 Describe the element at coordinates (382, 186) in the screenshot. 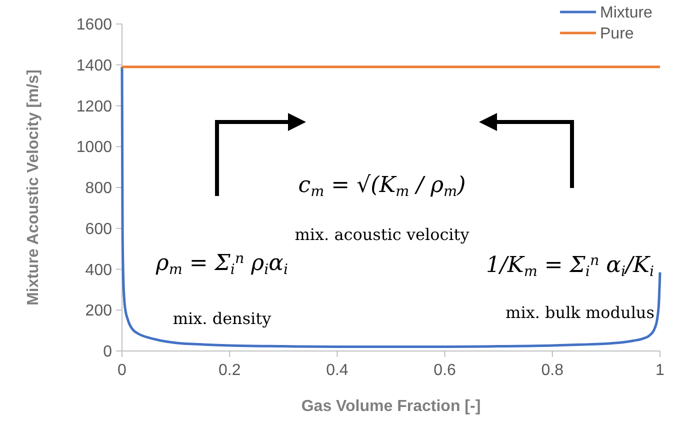

I see `annotation: c$_{m}$ = √(K$_{m}$ / ρ$_{m}$)` at that location.